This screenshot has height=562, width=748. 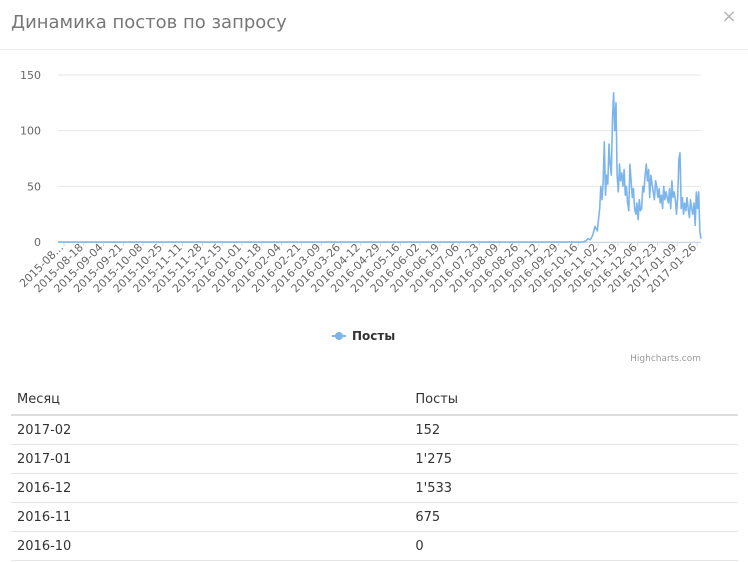 I want to click on cell-month: 2016-10, so click(x=210, y=546).